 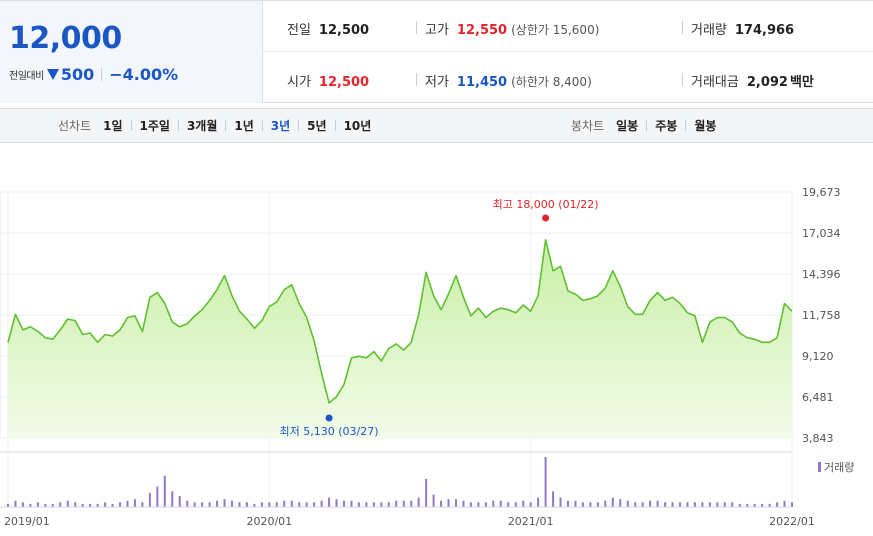 What do you see at coordinates (344, 30) in the screenshot?
I see `prev-close-value: 12,500` at bounding box center [344, 30].